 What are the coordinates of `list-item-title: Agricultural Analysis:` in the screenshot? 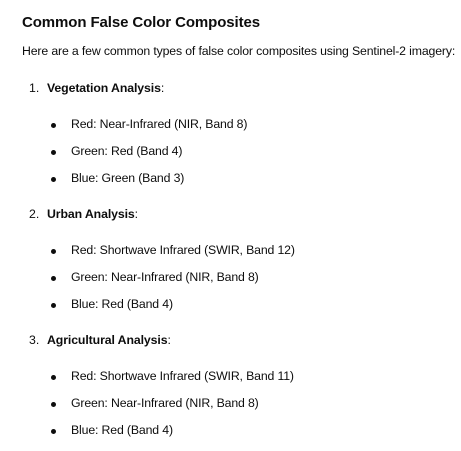 It's located at (109, 340).